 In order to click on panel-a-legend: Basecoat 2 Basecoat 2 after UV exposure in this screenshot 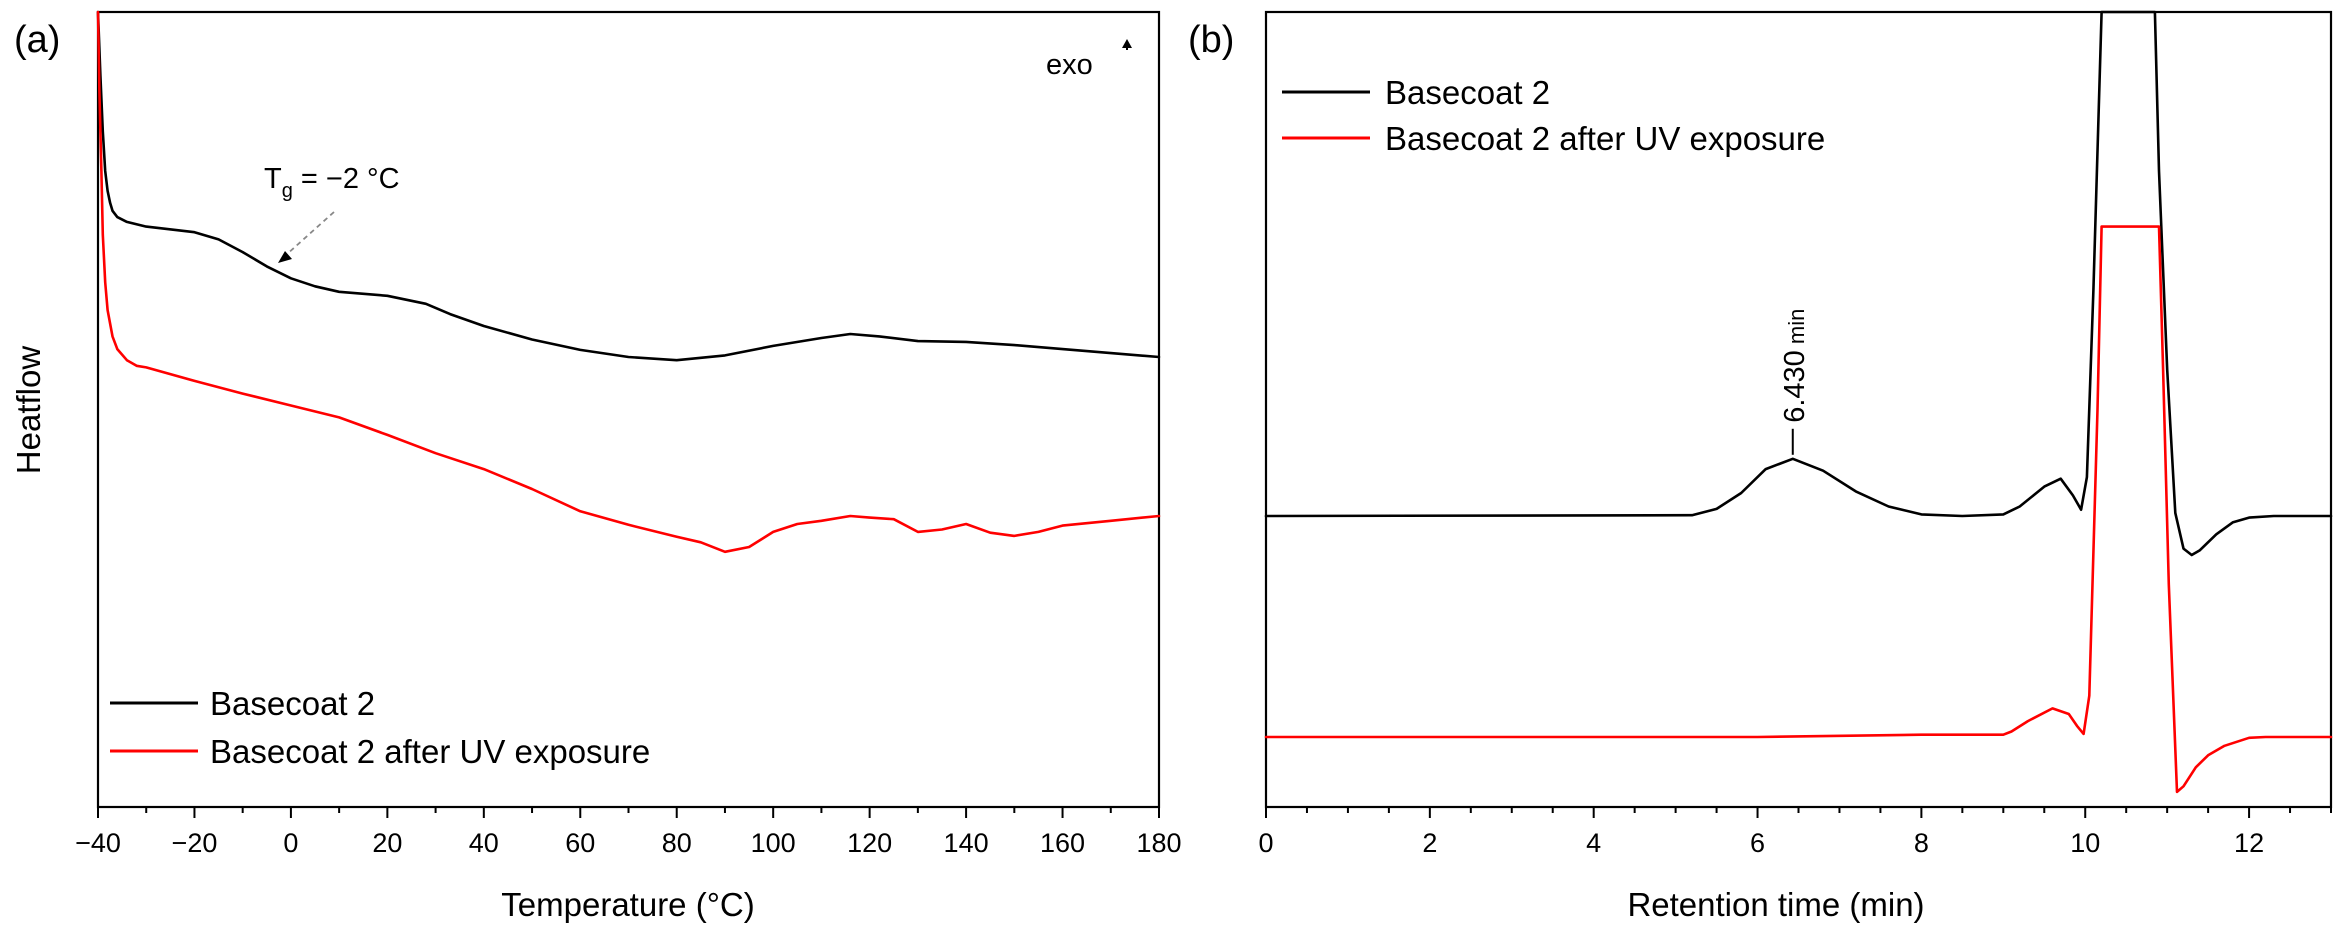, I will do `click(380, 727)`.